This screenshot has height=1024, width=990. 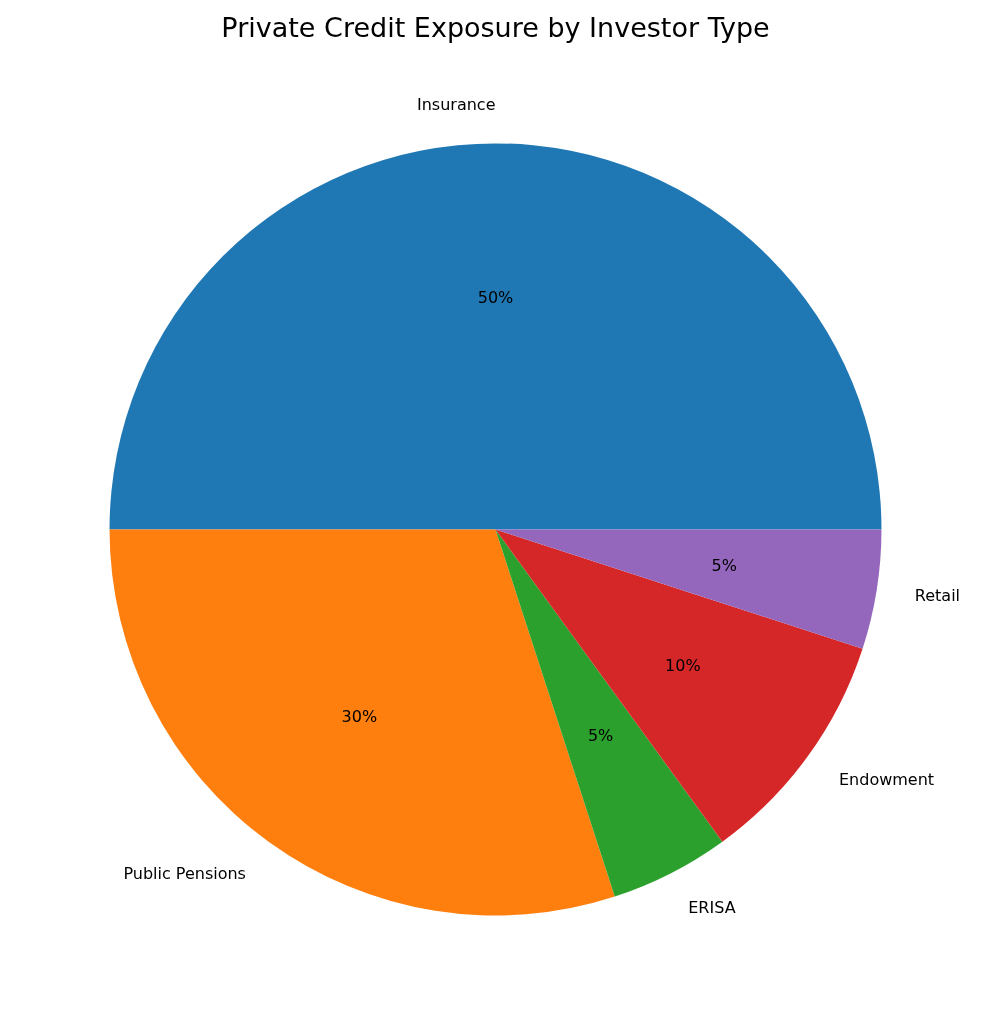 I want to click on slice-label: Insurance, so click(x=456, y=105).